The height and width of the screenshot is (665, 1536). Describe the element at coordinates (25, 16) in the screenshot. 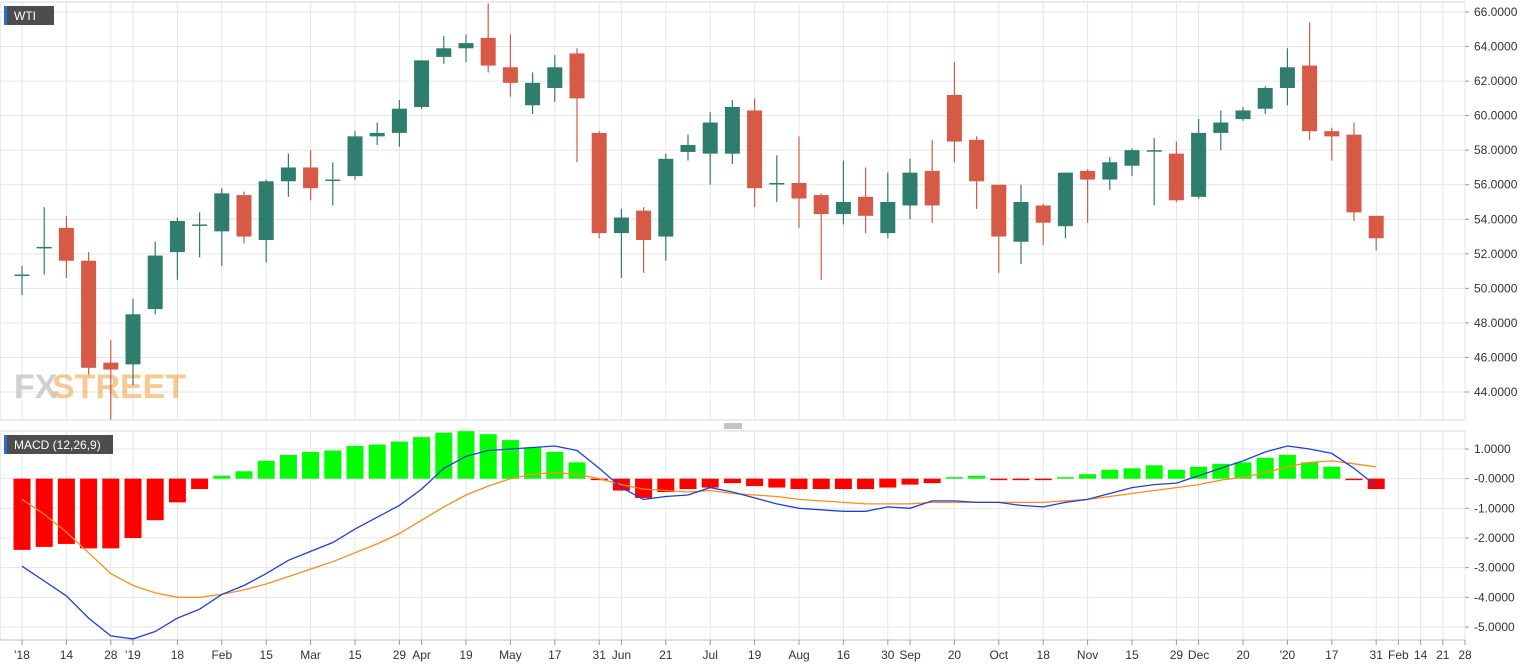

I see `symbol-label: WTI` at that location.